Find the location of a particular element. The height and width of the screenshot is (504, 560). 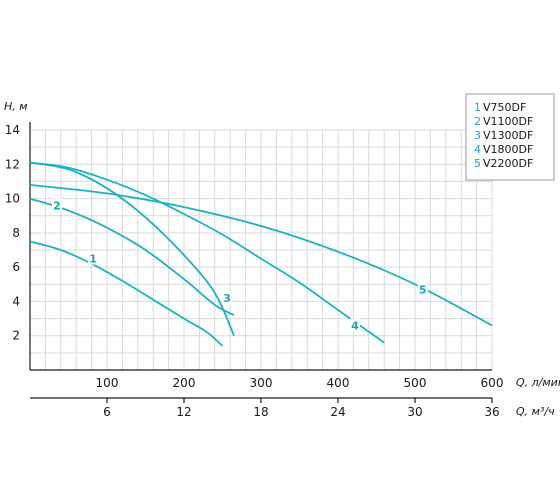

x-axis-label: Q, л/мин is located at coordinates (538, 382).